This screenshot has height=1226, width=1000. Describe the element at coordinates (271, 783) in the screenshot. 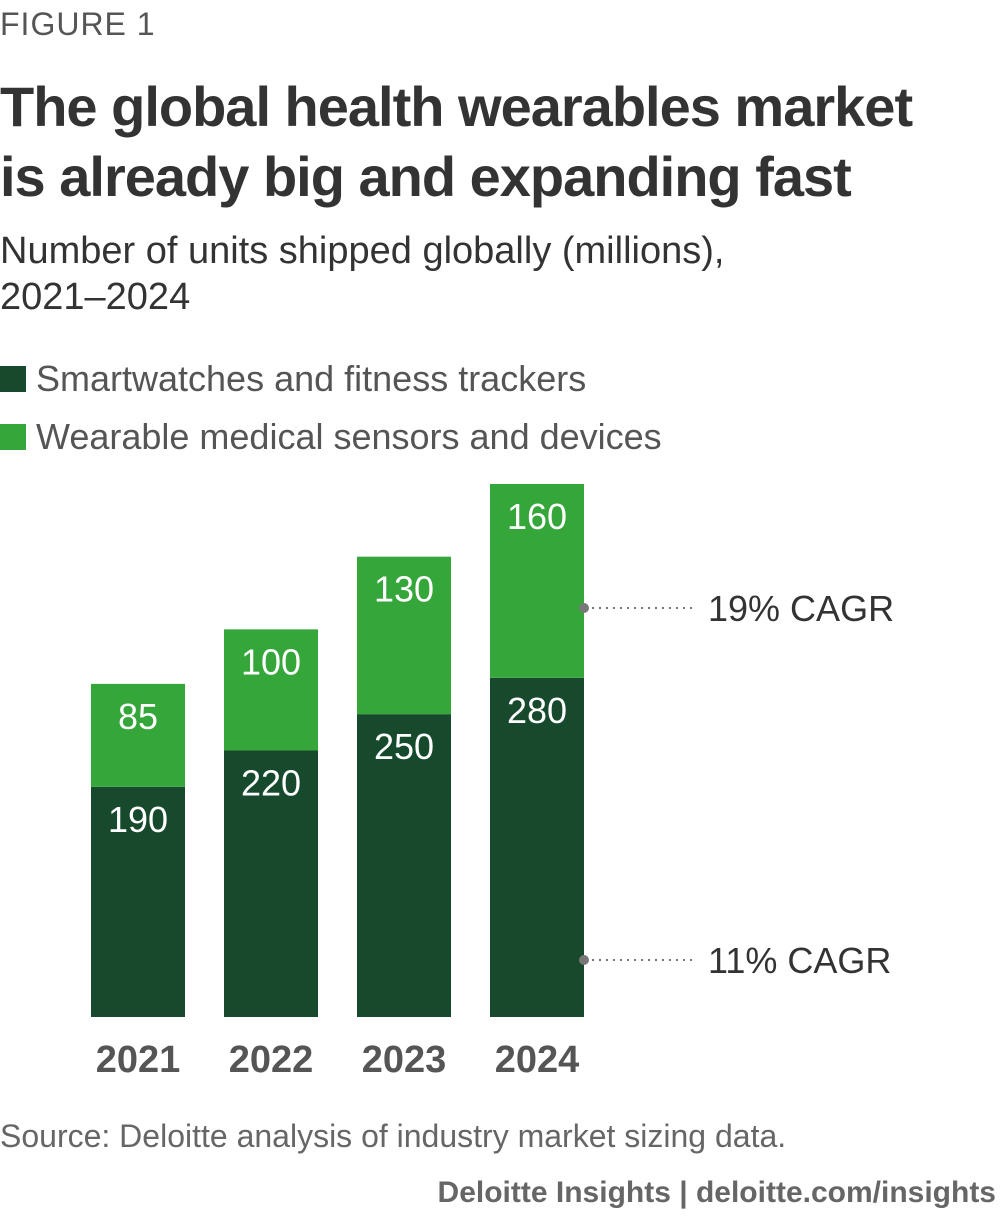

I see `data-label-2022-series-0: 220` at that location.